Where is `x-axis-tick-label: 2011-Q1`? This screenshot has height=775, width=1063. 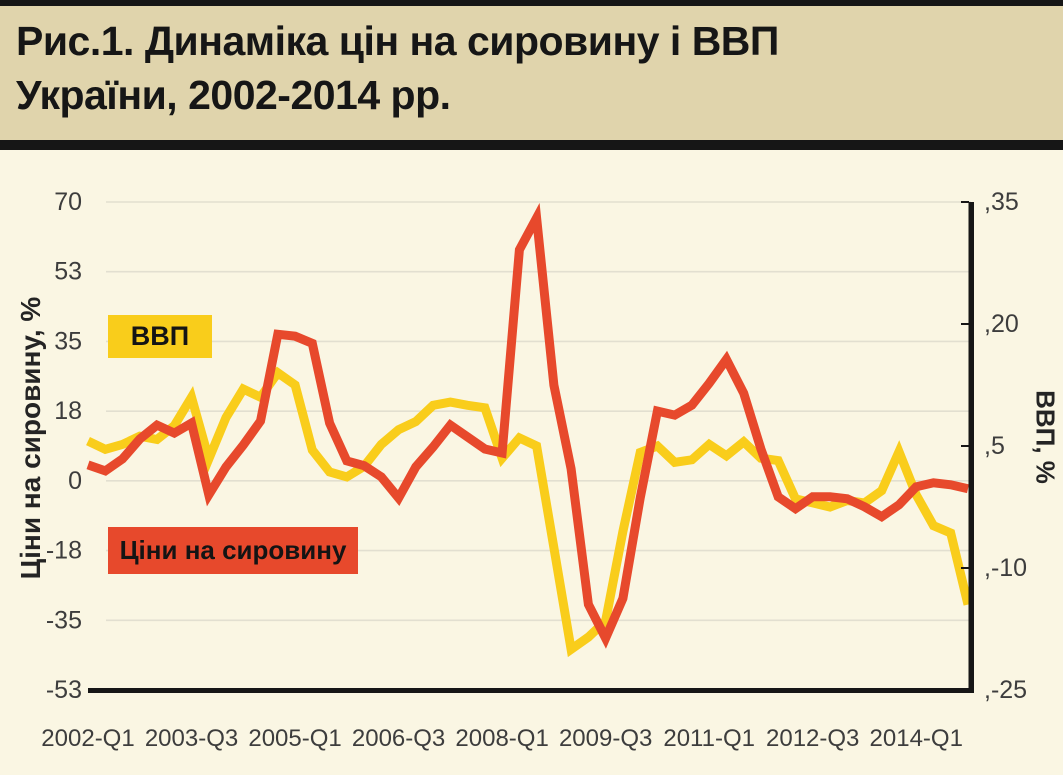 x-axis-tick-label: 2011-Q1 is located at coordinates (709, 738).